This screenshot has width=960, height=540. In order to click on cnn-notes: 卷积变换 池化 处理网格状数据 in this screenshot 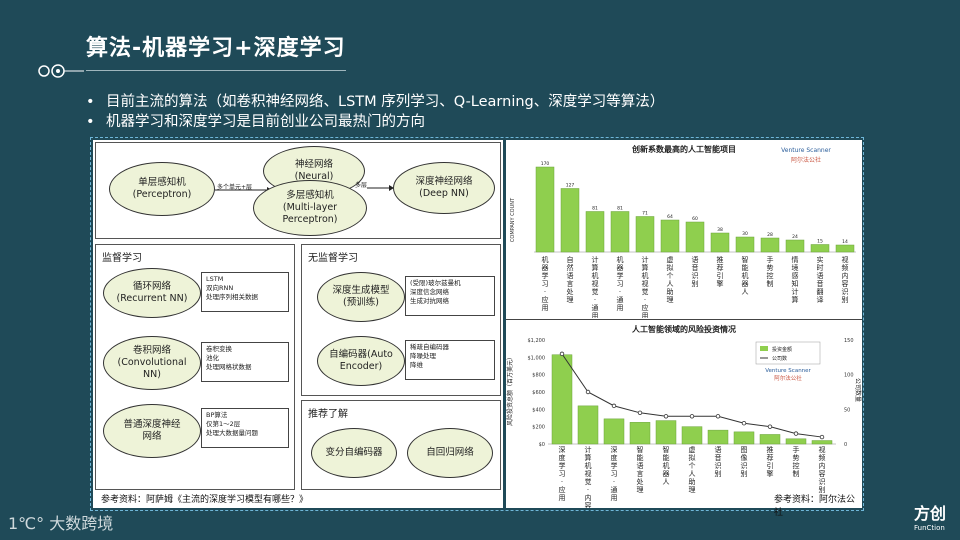, I will do `click(245, 362)`.